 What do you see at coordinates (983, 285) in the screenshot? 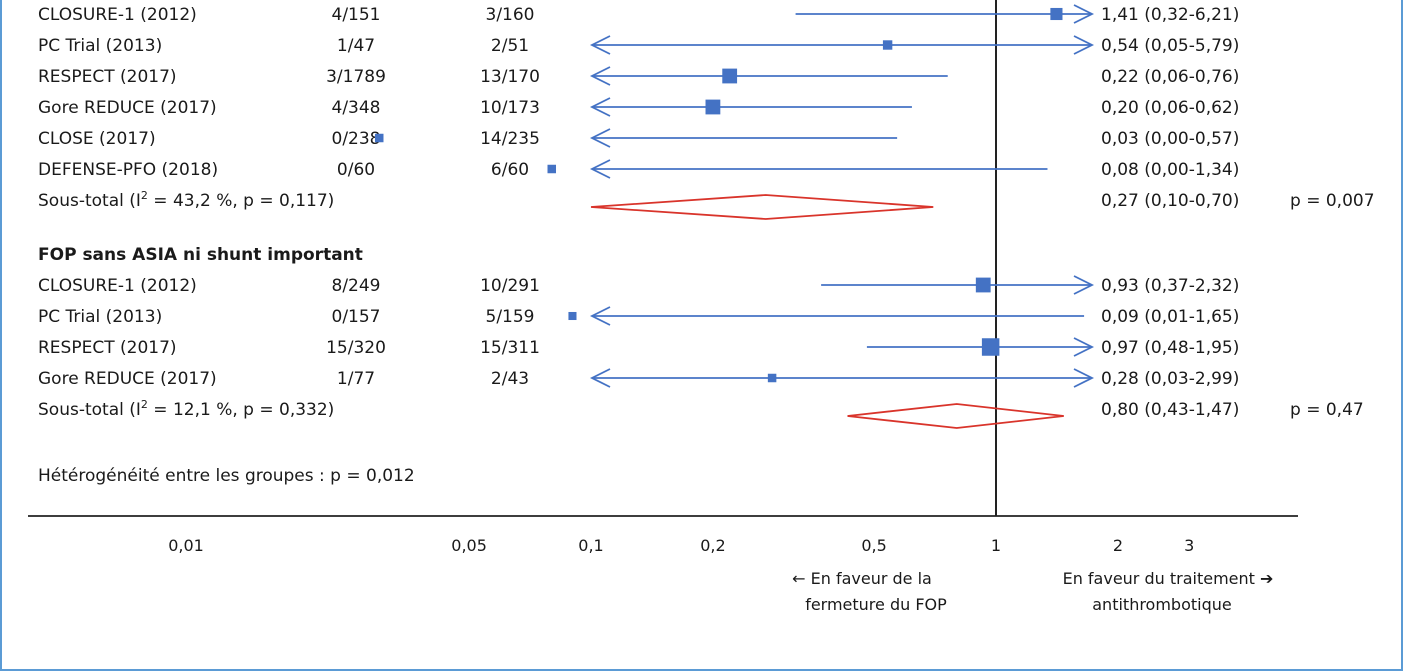
I see `point-estimate-g1-s0` at bounding box center [983, 285].